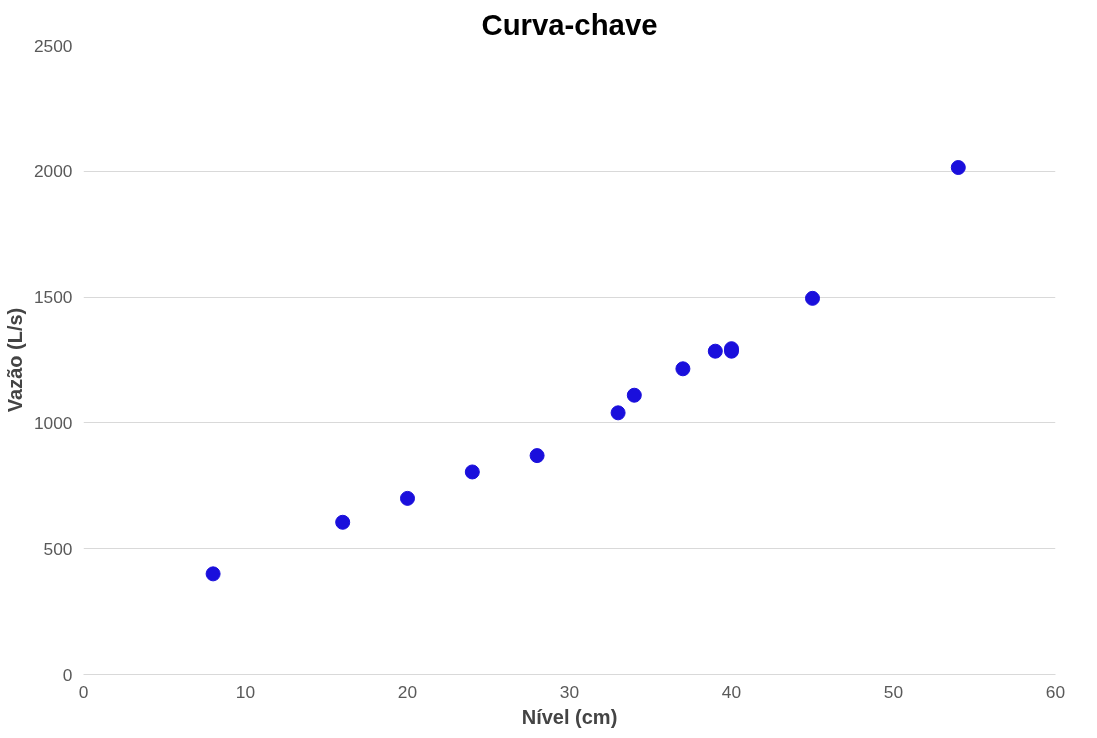 Image resolution: width=1097 pixels, height=738 pixels. Describe the element at coordinates (53, 45) in the screenshot. I see `y-tick-label: 2500` at that location.